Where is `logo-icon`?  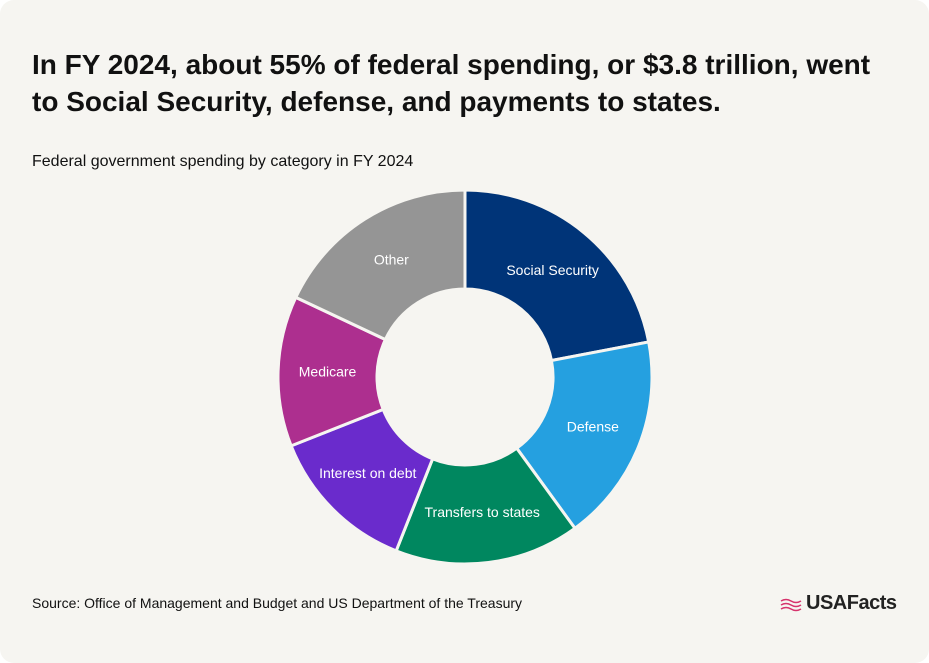
logo-icon is located at coordinates (791, 605).